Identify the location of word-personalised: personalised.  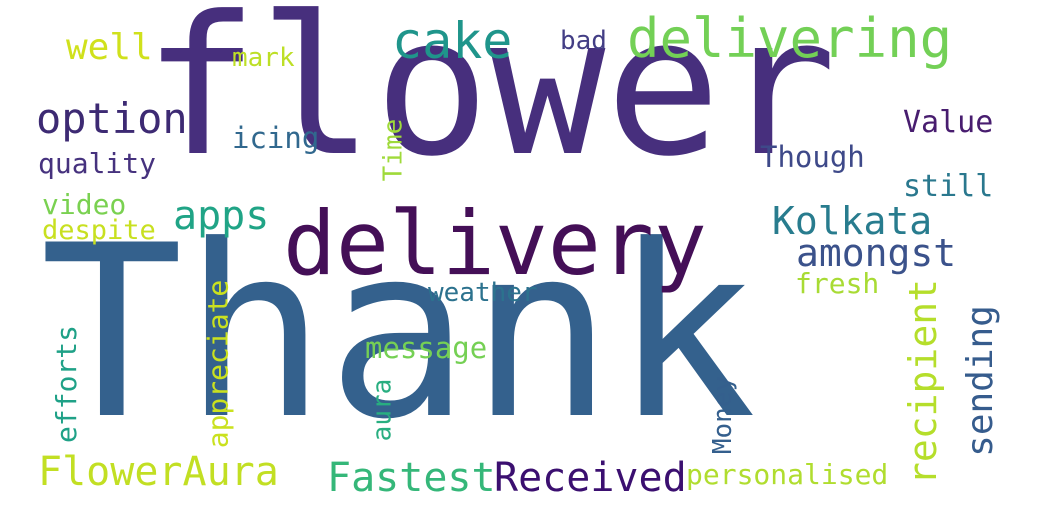
(787, 474).